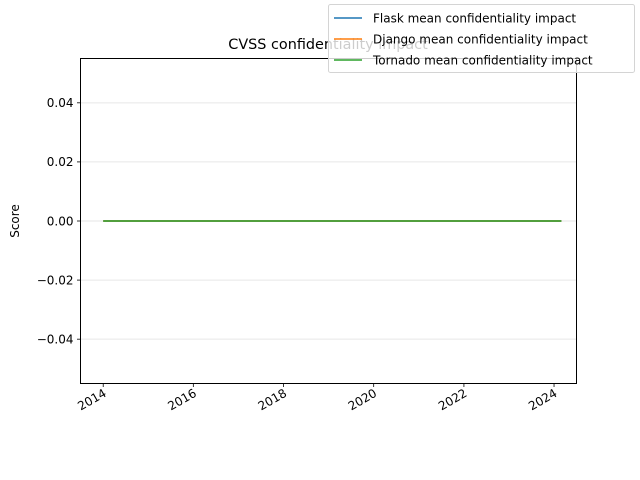 The width and height of the screenshot is (640, 480). Describe the element at coordinates (452, 399) in the screenshot. I see `x-tick-label: 2022` at that location.